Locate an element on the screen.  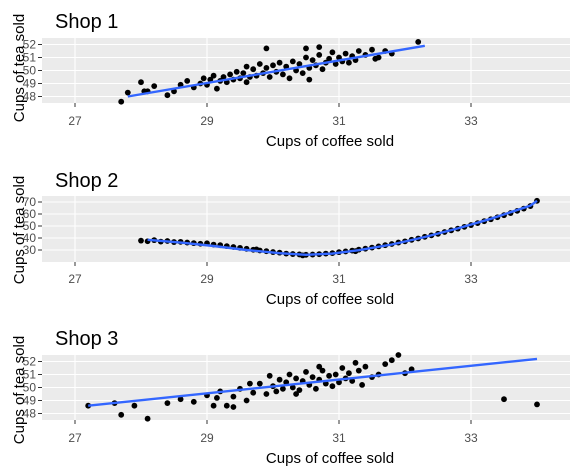
y-tick-label: 60 is located at coordinates (30, 214).